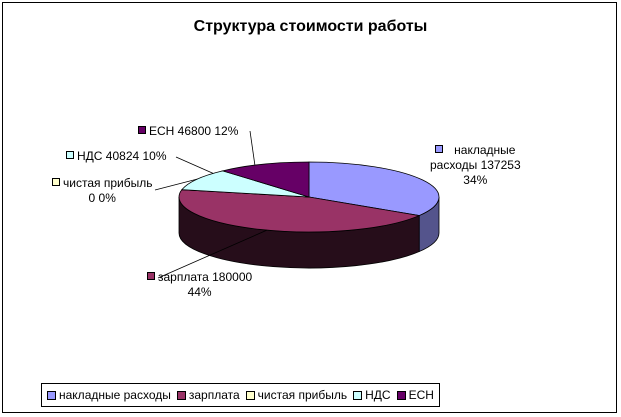 The image size is (621, 417). I want to click on overhead-label-key, so click(439, 149).